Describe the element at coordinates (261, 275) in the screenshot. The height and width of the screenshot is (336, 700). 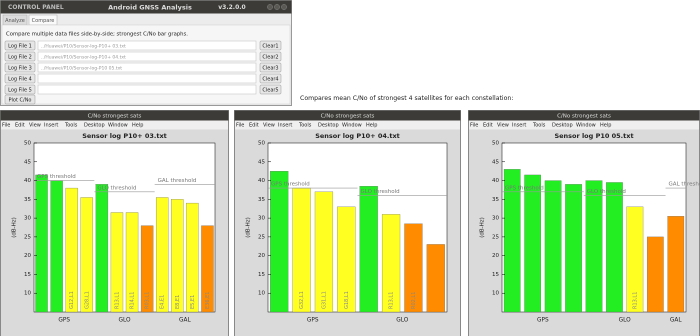
I see `y-tick-label: 15` at that location.